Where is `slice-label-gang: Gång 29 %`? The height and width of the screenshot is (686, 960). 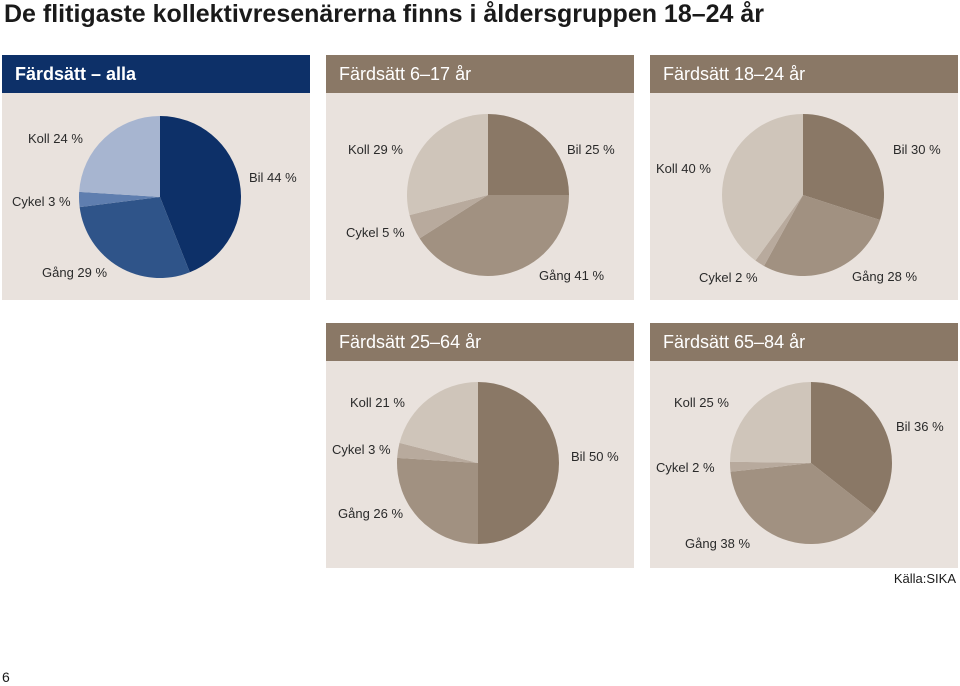
slice-label-gang: Gång 29 % is located at coordinates (75, 272).